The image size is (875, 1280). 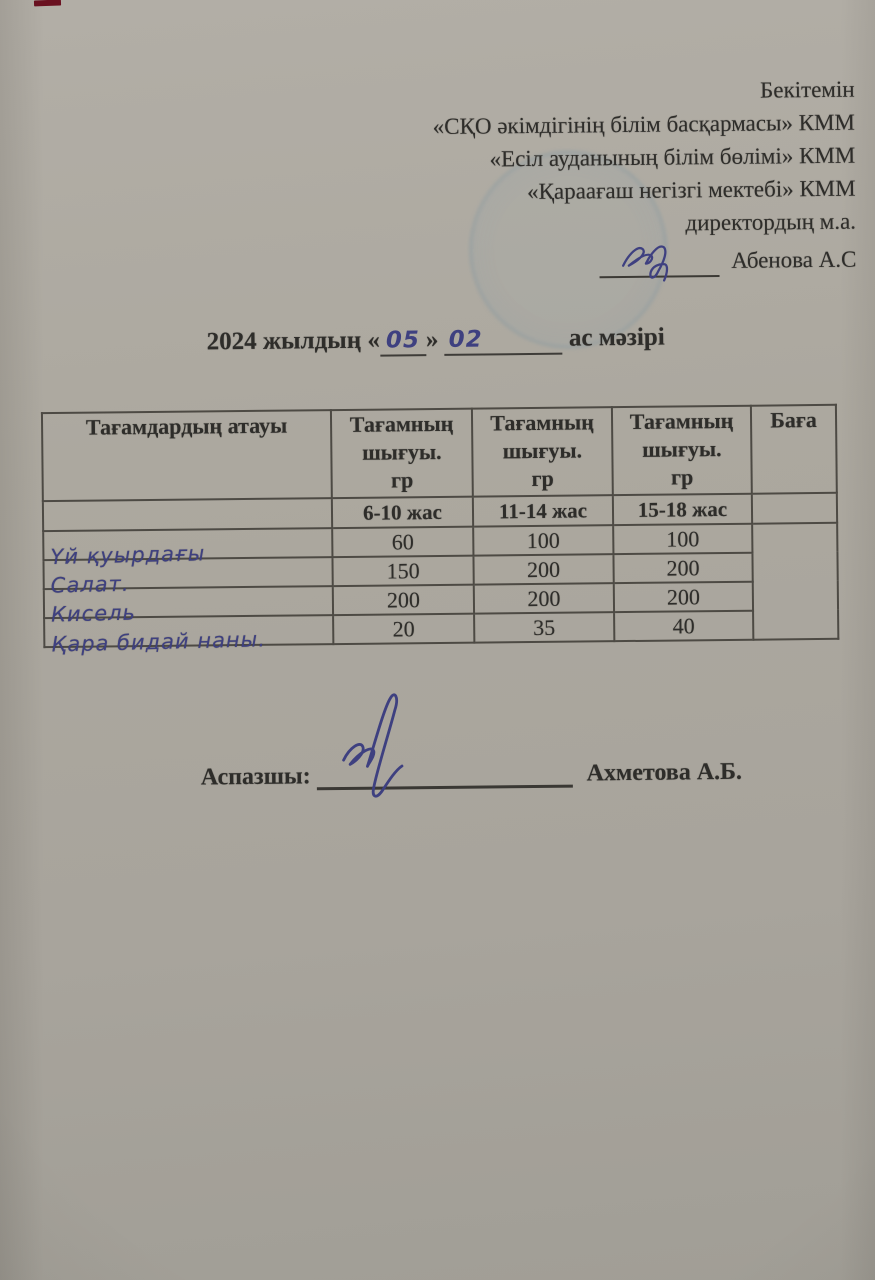 What do you see at coordinates (93, 613) in the screenshot?
I see `handwritten-dish-name: Кисель` at bounding box center [93, 613].